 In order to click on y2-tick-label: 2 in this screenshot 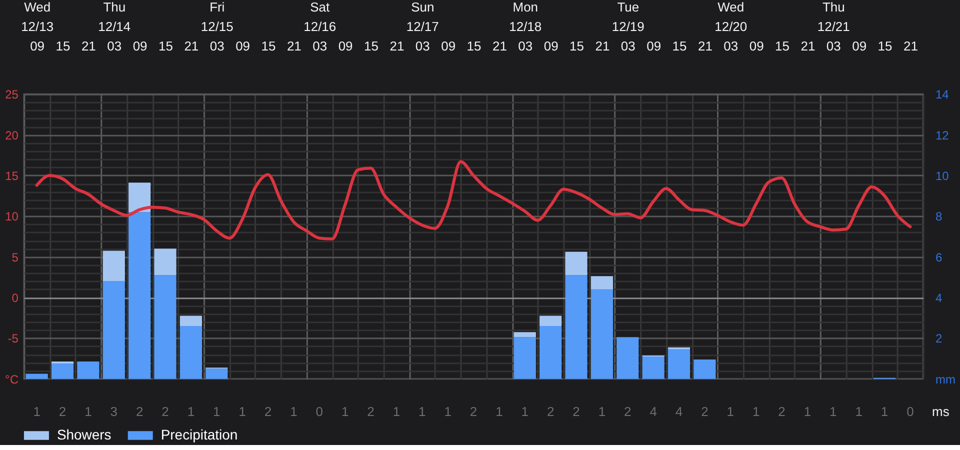, I will do `click(939, 339)`.